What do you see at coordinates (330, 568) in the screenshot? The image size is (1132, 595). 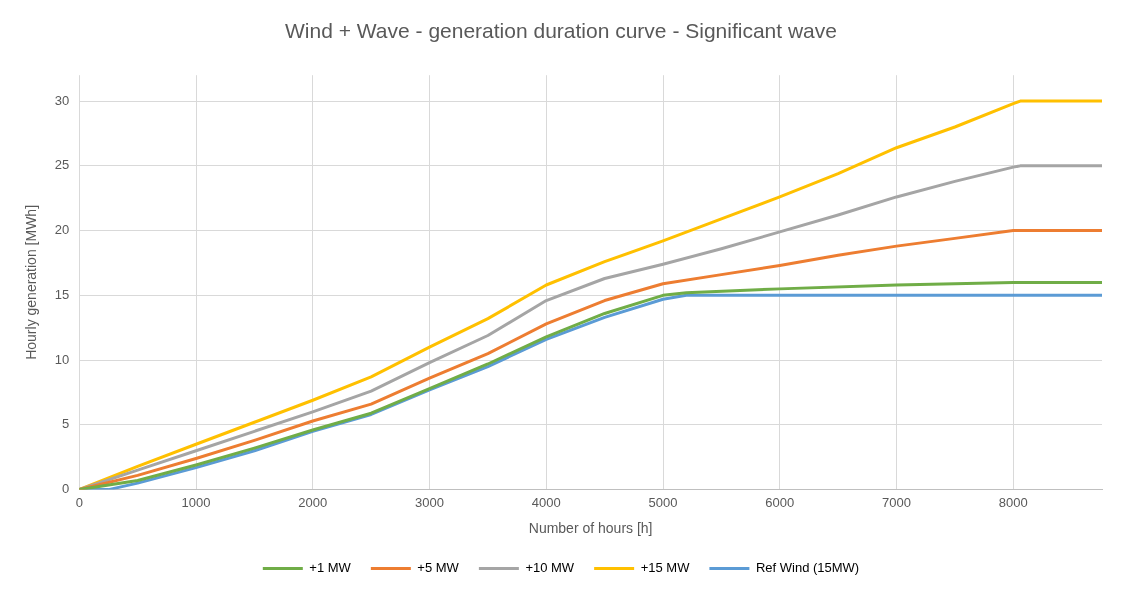 I see `legend-label: +1 MW` at bounding box center [330, 568].